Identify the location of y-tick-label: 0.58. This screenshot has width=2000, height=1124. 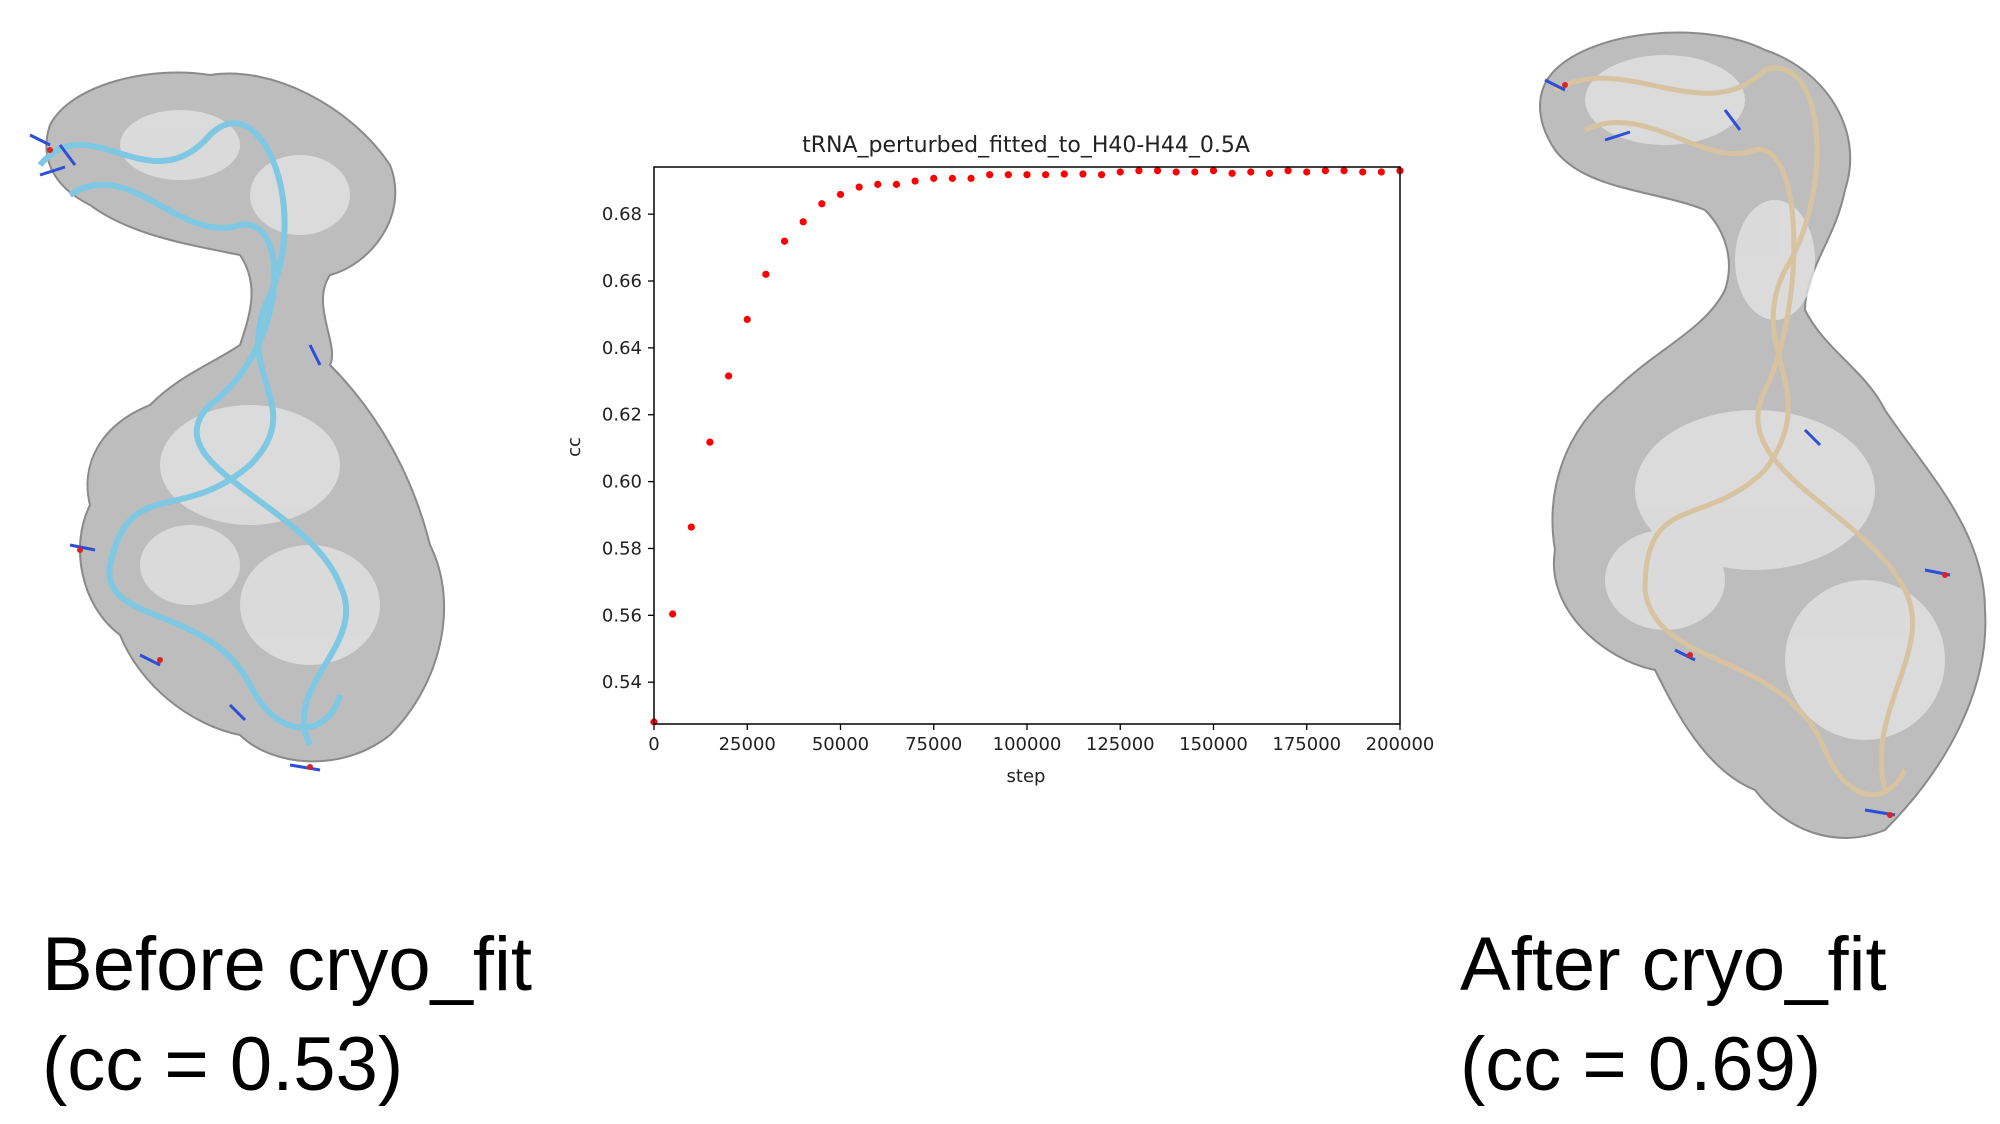
(622, 548).